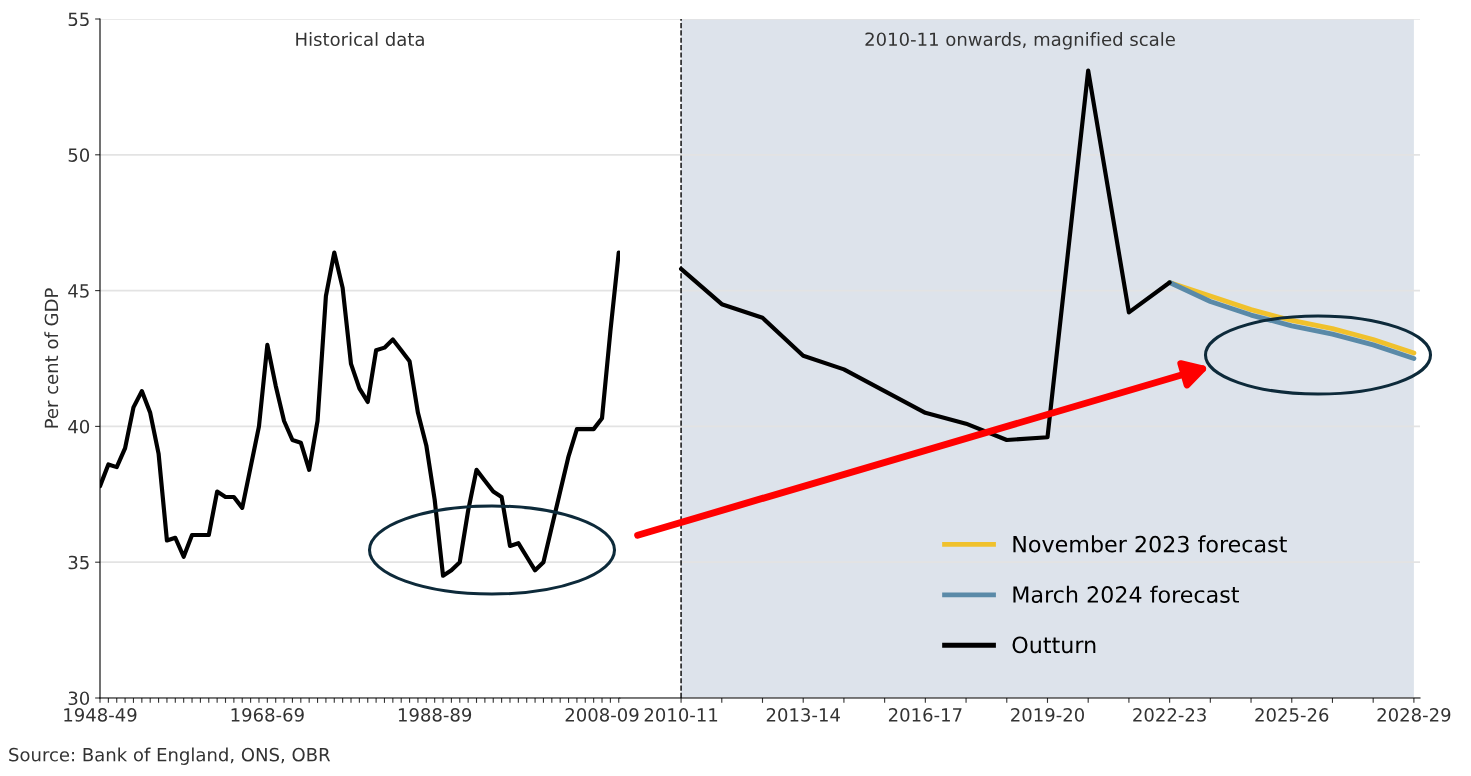 This screenshot has height=776, width=1471. What do you see at coordinates (602, 715) in the screenshot?
I see `x-tick-label: 2008-09` at bounding box center [602, 715].